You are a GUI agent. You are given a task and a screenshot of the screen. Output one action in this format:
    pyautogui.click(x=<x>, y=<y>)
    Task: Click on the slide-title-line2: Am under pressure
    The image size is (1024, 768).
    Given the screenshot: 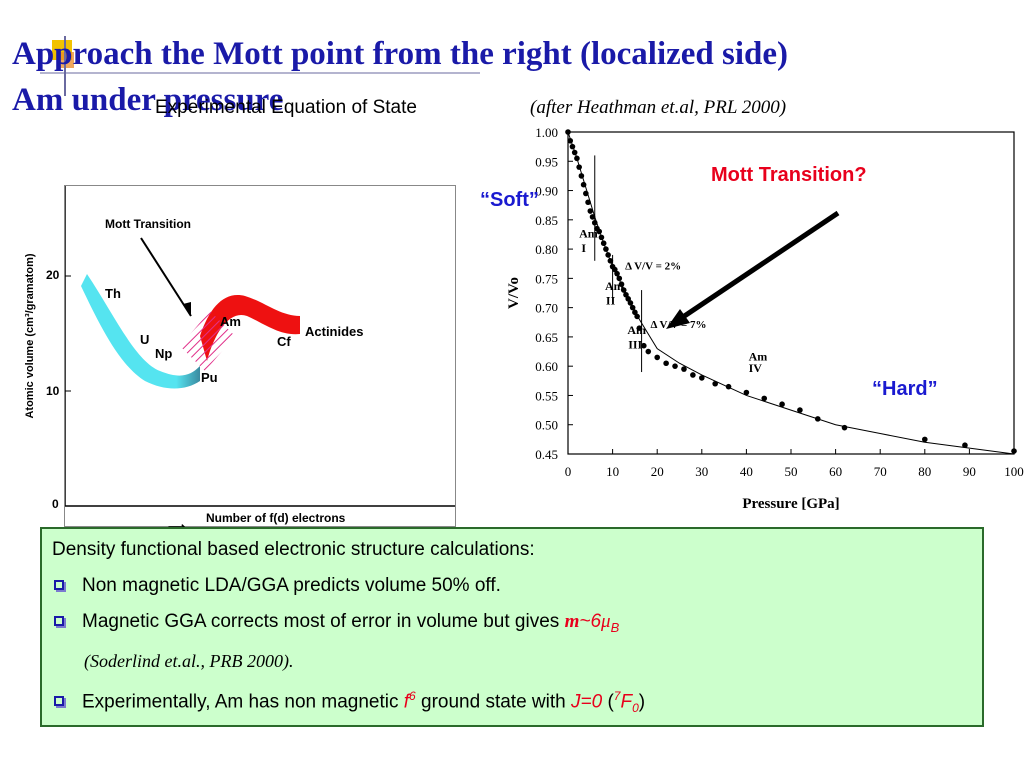 What is the action you would take?
    pyautogui.click(x=148, y=100)
    